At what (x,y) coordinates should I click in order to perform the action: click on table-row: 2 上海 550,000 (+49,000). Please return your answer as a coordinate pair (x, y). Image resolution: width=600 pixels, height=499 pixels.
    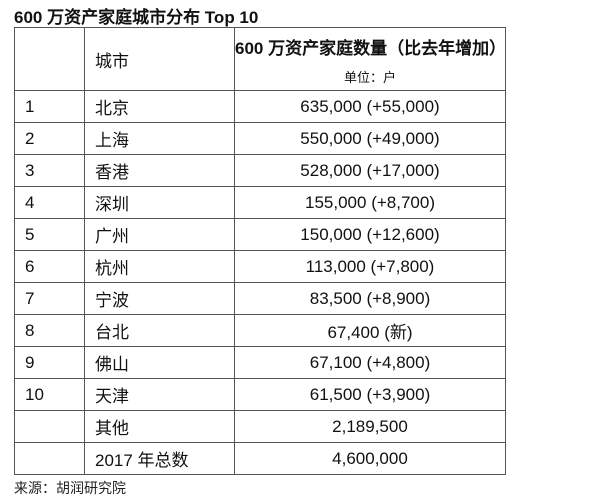
    Looking at the image, I should click on (260, 138).